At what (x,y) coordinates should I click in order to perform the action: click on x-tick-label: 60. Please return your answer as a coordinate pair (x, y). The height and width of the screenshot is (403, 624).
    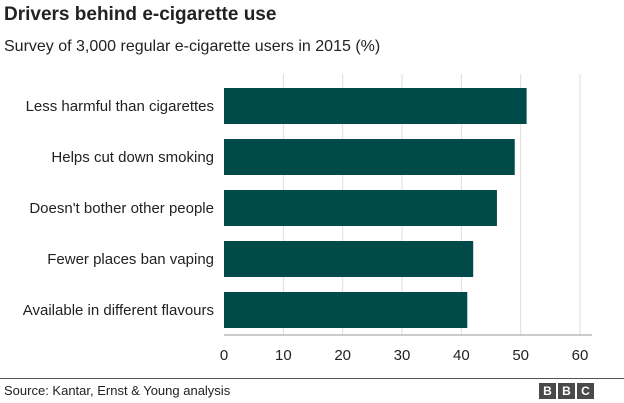
    Looking at the image, I should click on (580, 355).